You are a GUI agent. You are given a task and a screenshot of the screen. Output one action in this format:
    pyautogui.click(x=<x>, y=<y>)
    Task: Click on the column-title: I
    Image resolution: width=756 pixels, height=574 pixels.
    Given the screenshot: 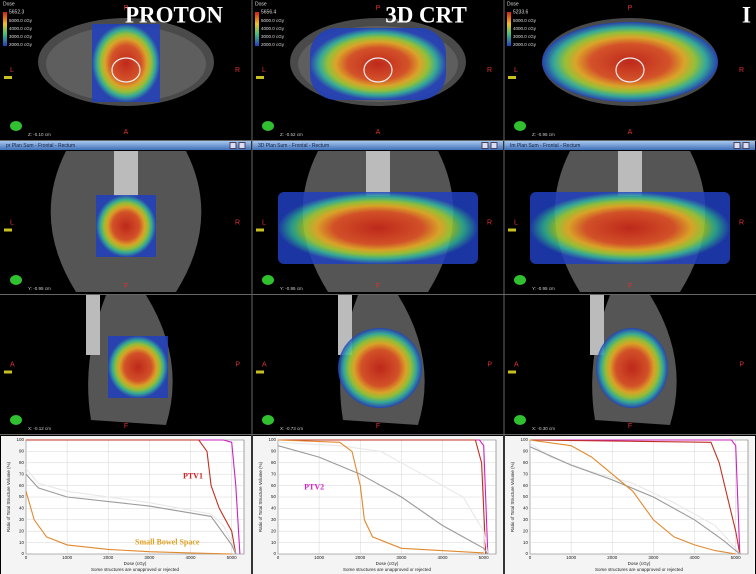 What is the action you would take?
    pyautogui.click(x=746, y=14)
    